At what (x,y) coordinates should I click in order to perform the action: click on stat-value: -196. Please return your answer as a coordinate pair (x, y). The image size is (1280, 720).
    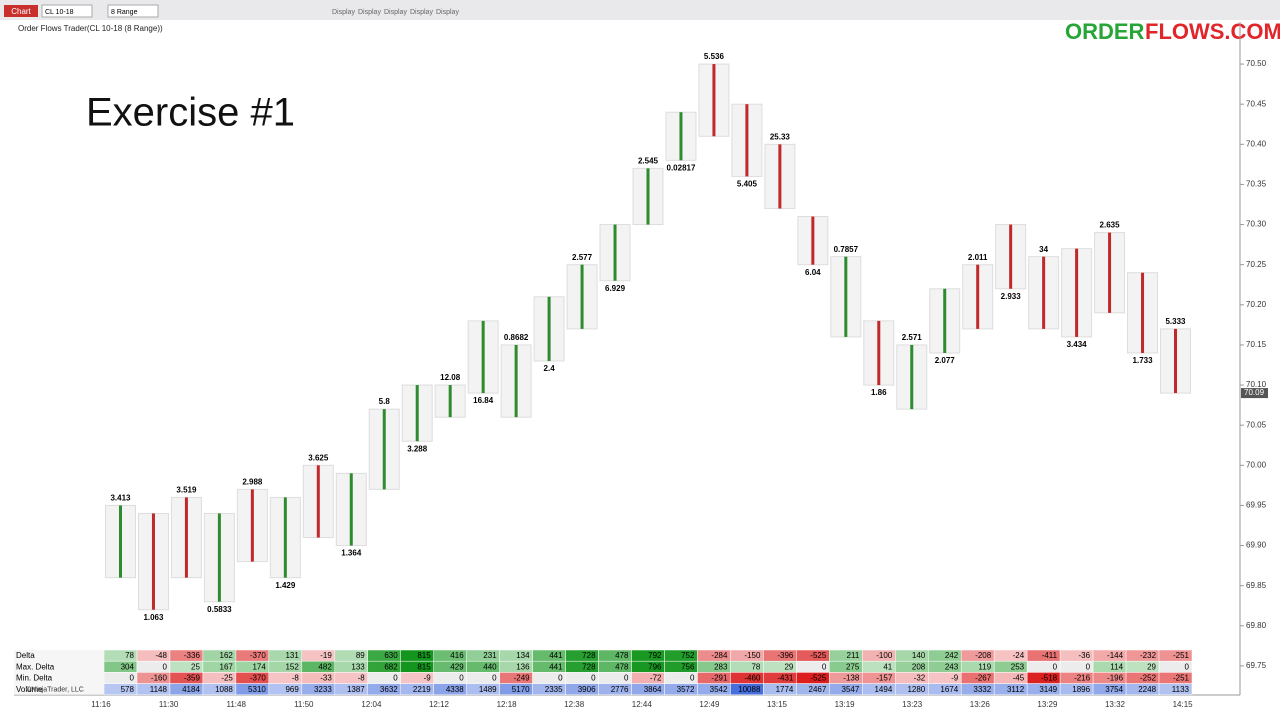
    Looking at the image, I should click on (1115, 678).